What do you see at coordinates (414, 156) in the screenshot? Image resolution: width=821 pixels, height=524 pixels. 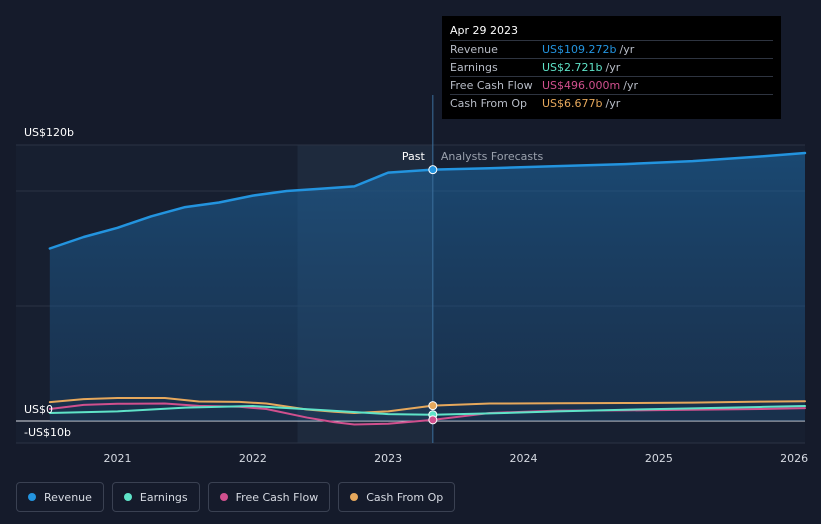 I see `past-label: Past` at bounding box center [414, 156].